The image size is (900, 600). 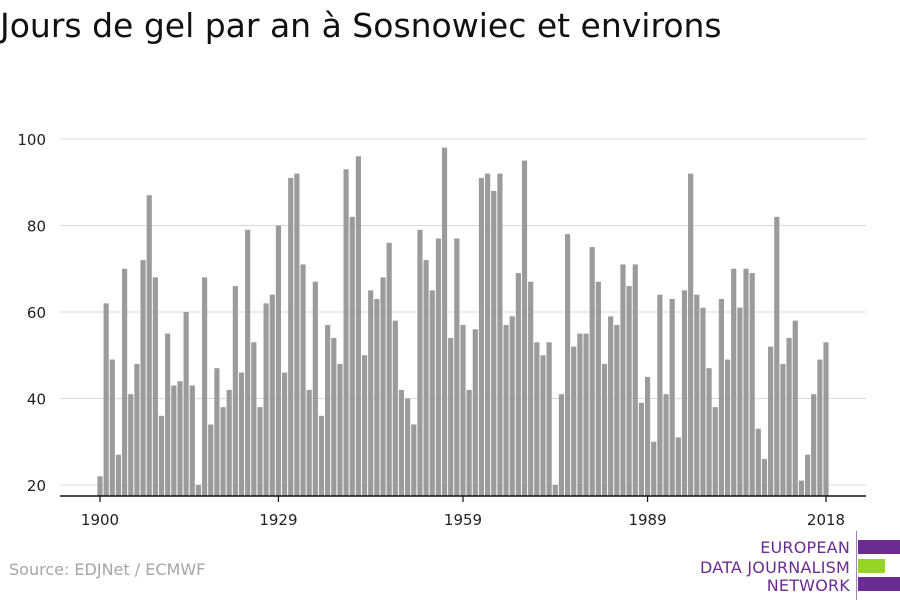 I want to click on bar-2015, so click(x=807, y=475).